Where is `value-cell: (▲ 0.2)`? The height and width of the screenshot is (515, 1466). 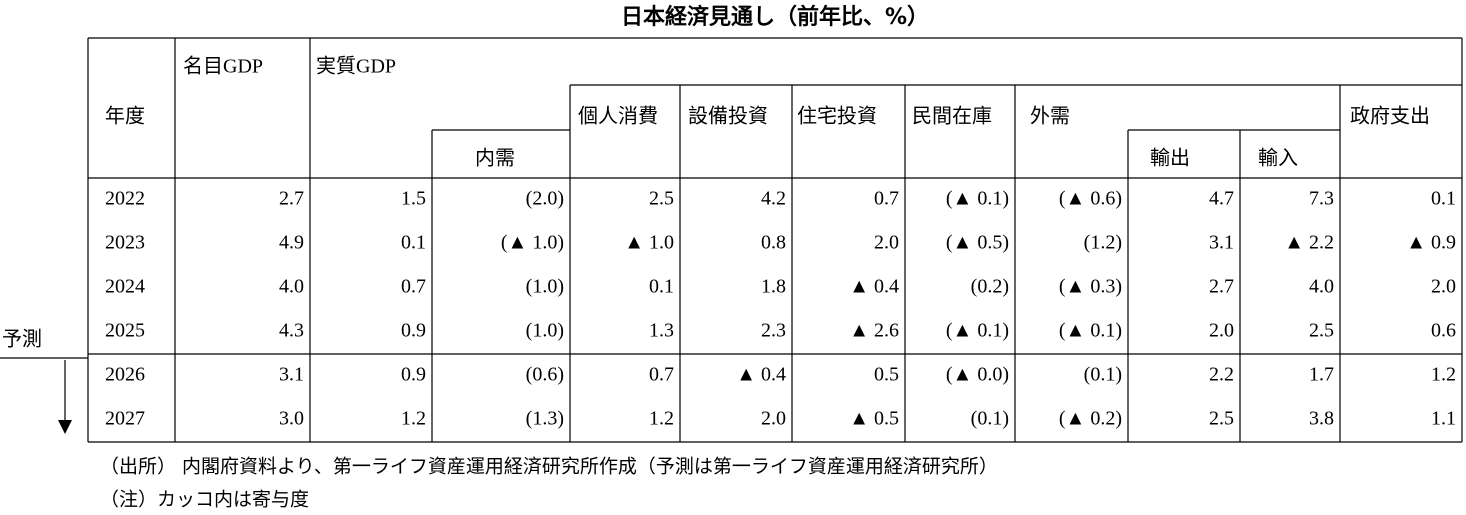
value-cell: (▲ 0.2) is located at coordinates (1090, 419).